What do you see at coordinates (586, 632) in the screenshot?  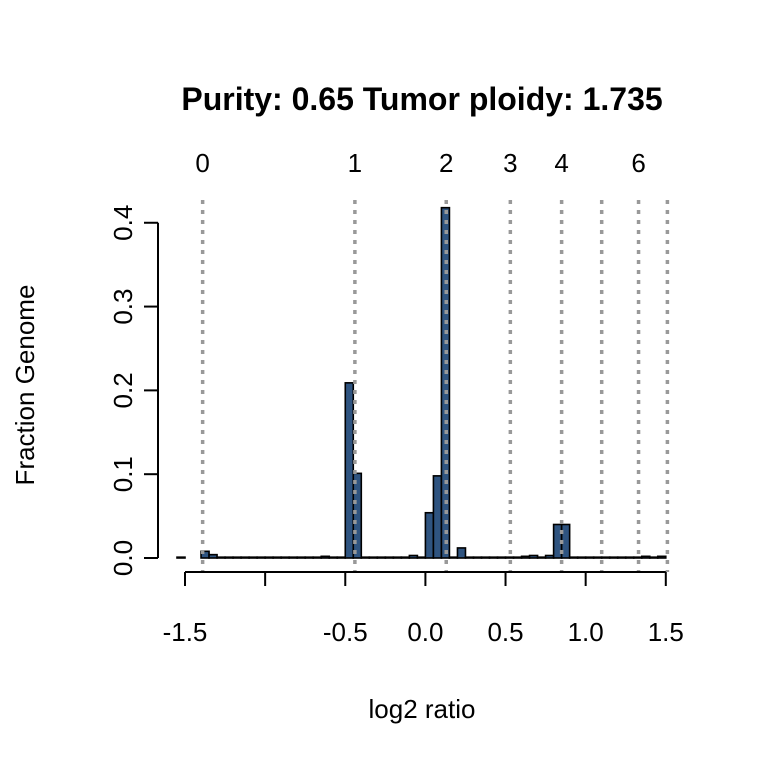 I see `x-tick-label-5: 1.0` at bounding box center [586, 632].